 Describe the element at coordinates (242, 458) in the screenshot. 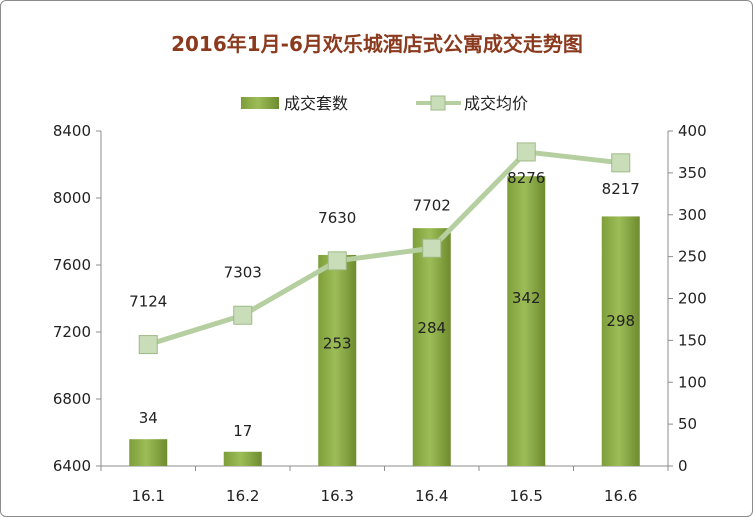

I see `bar-16.2` at that location.